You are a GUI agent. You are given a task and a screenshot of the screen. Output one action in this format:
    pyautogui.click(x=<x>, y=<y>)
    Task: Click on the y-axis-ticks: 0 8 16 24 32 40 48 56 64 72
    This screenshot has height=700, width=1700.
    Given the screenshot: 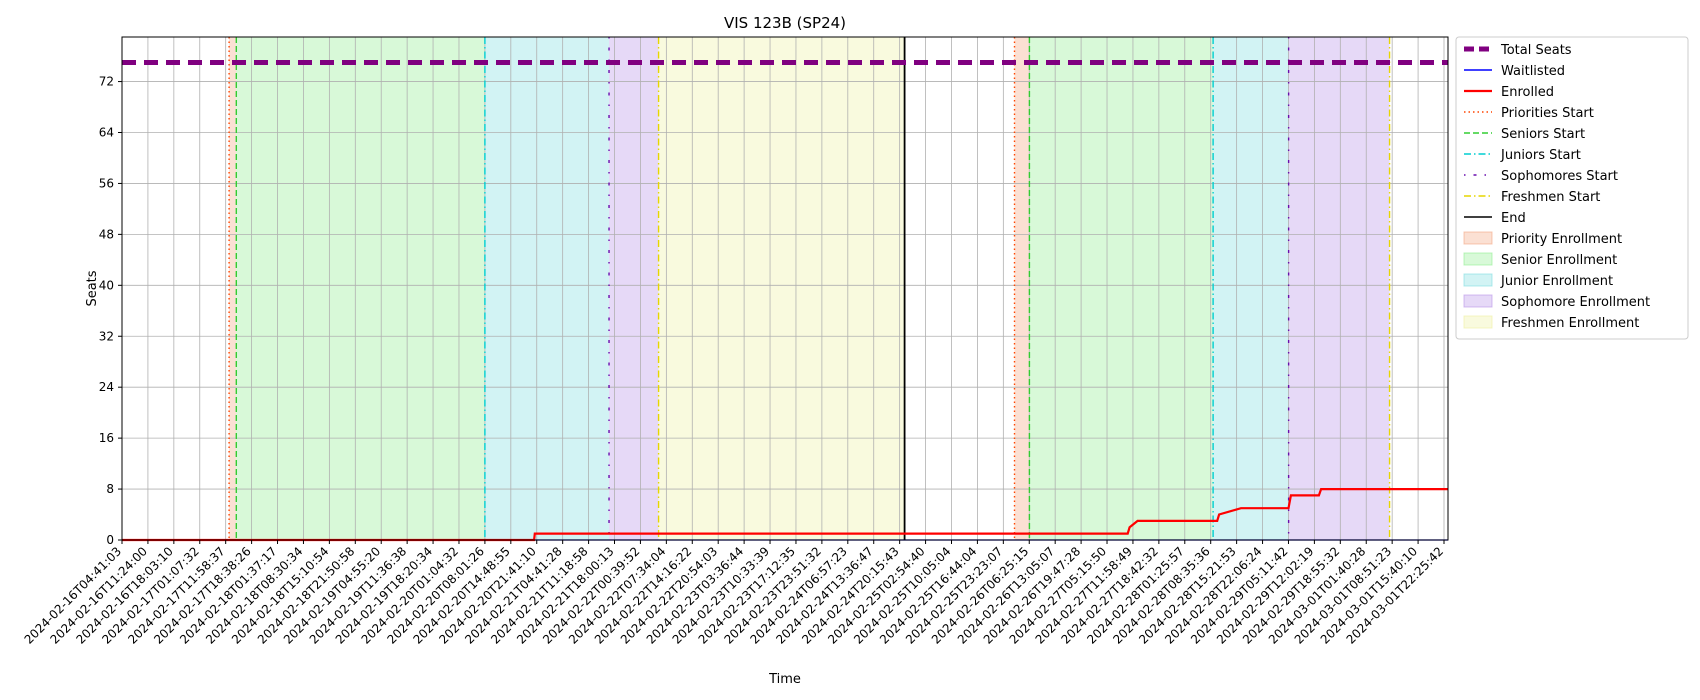 What is the action you would take?
    pyautogui.click(x=110, y=311)
    